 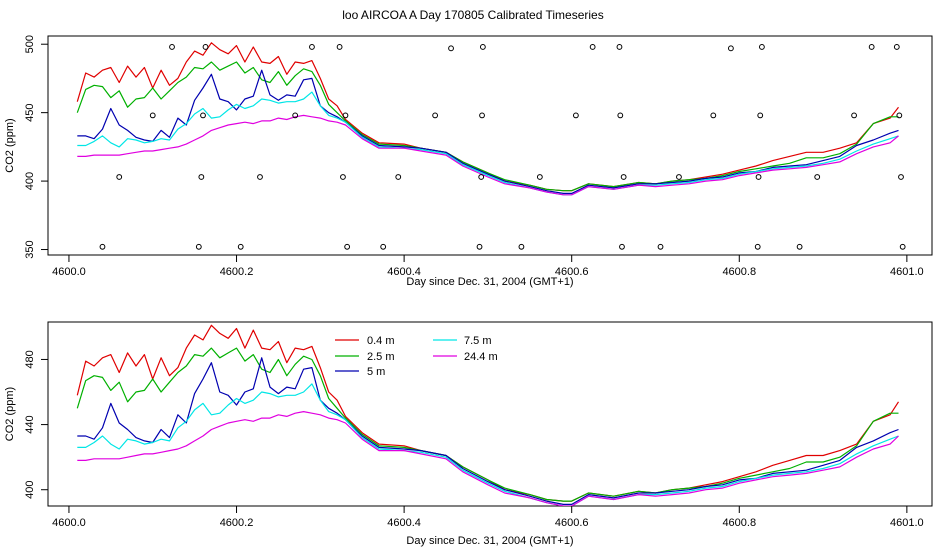 I want to click on legend-label: 7.5 m, so click(x=478, y=341).